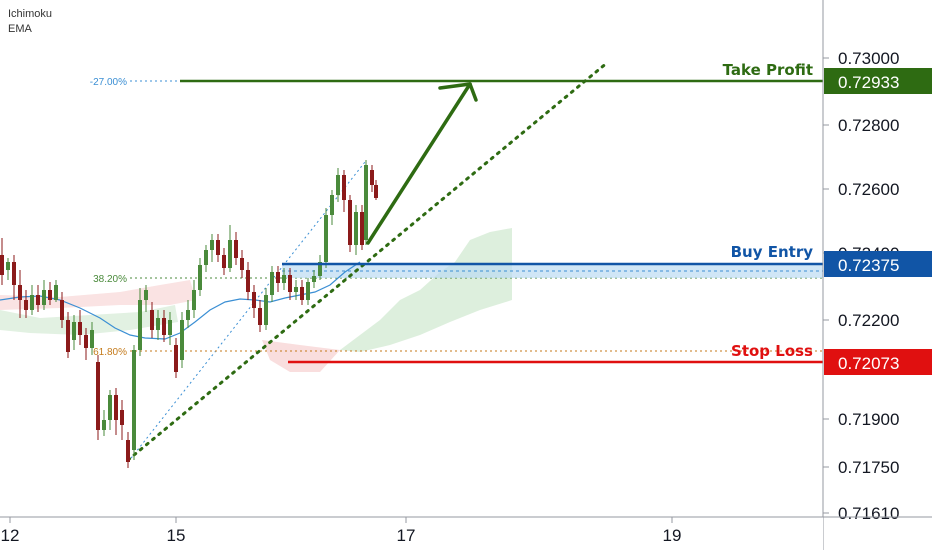 The image size is (932, 550). I want to click on fib-label-38: 38.20%, so click(110, 279).